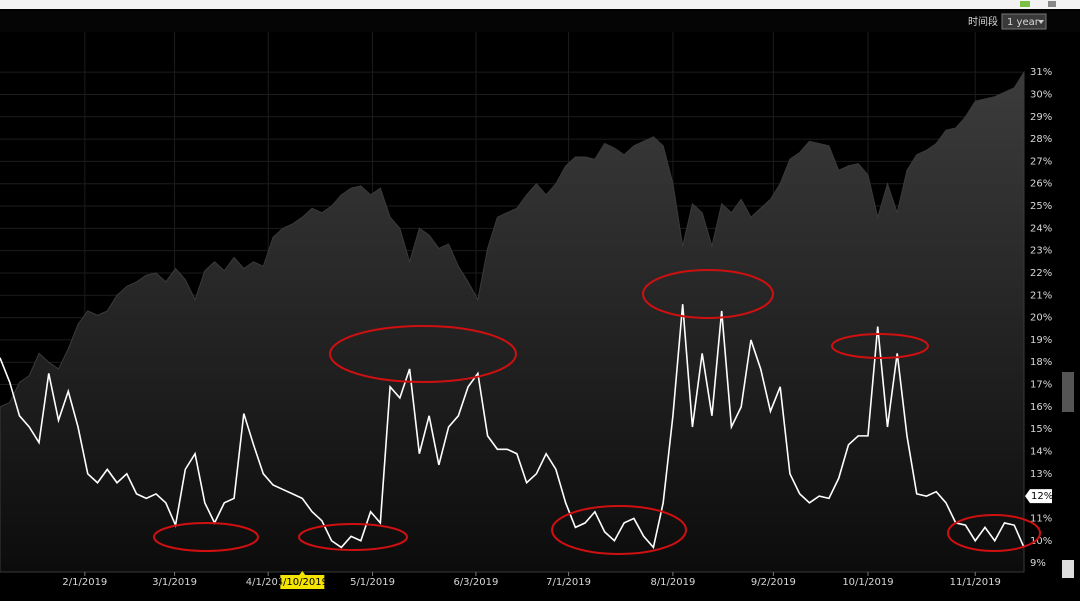  I want to click on y-tick-label: 25%, so click(1041, 206).